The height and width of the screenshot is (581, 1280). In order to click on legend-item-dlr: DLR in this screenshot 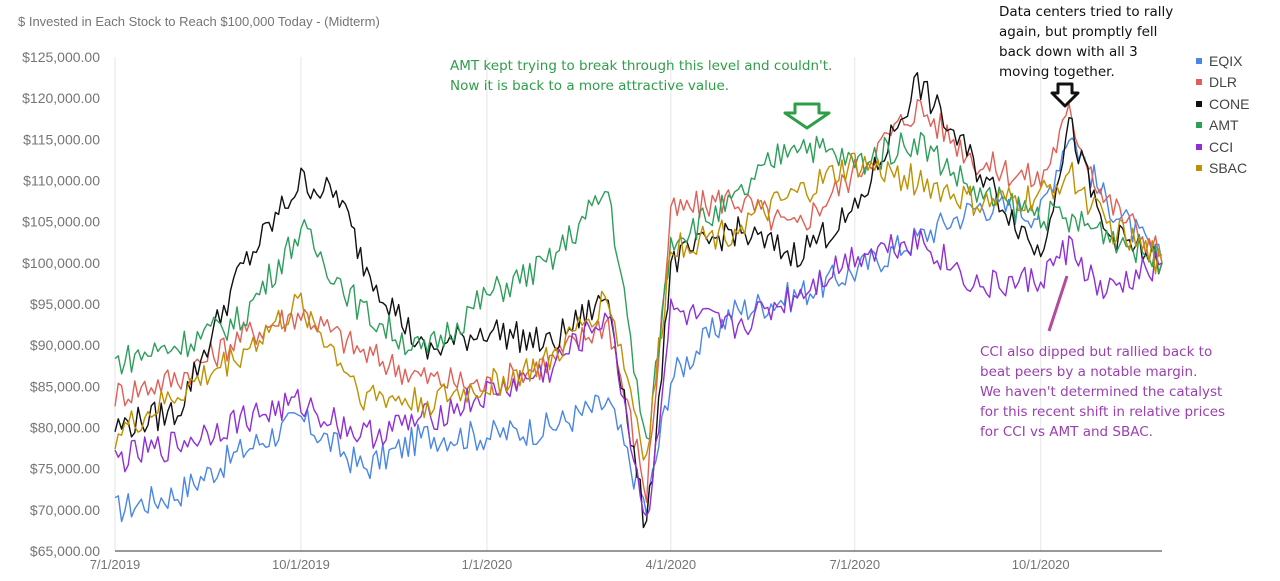, I will do `click(1222, 83)`.